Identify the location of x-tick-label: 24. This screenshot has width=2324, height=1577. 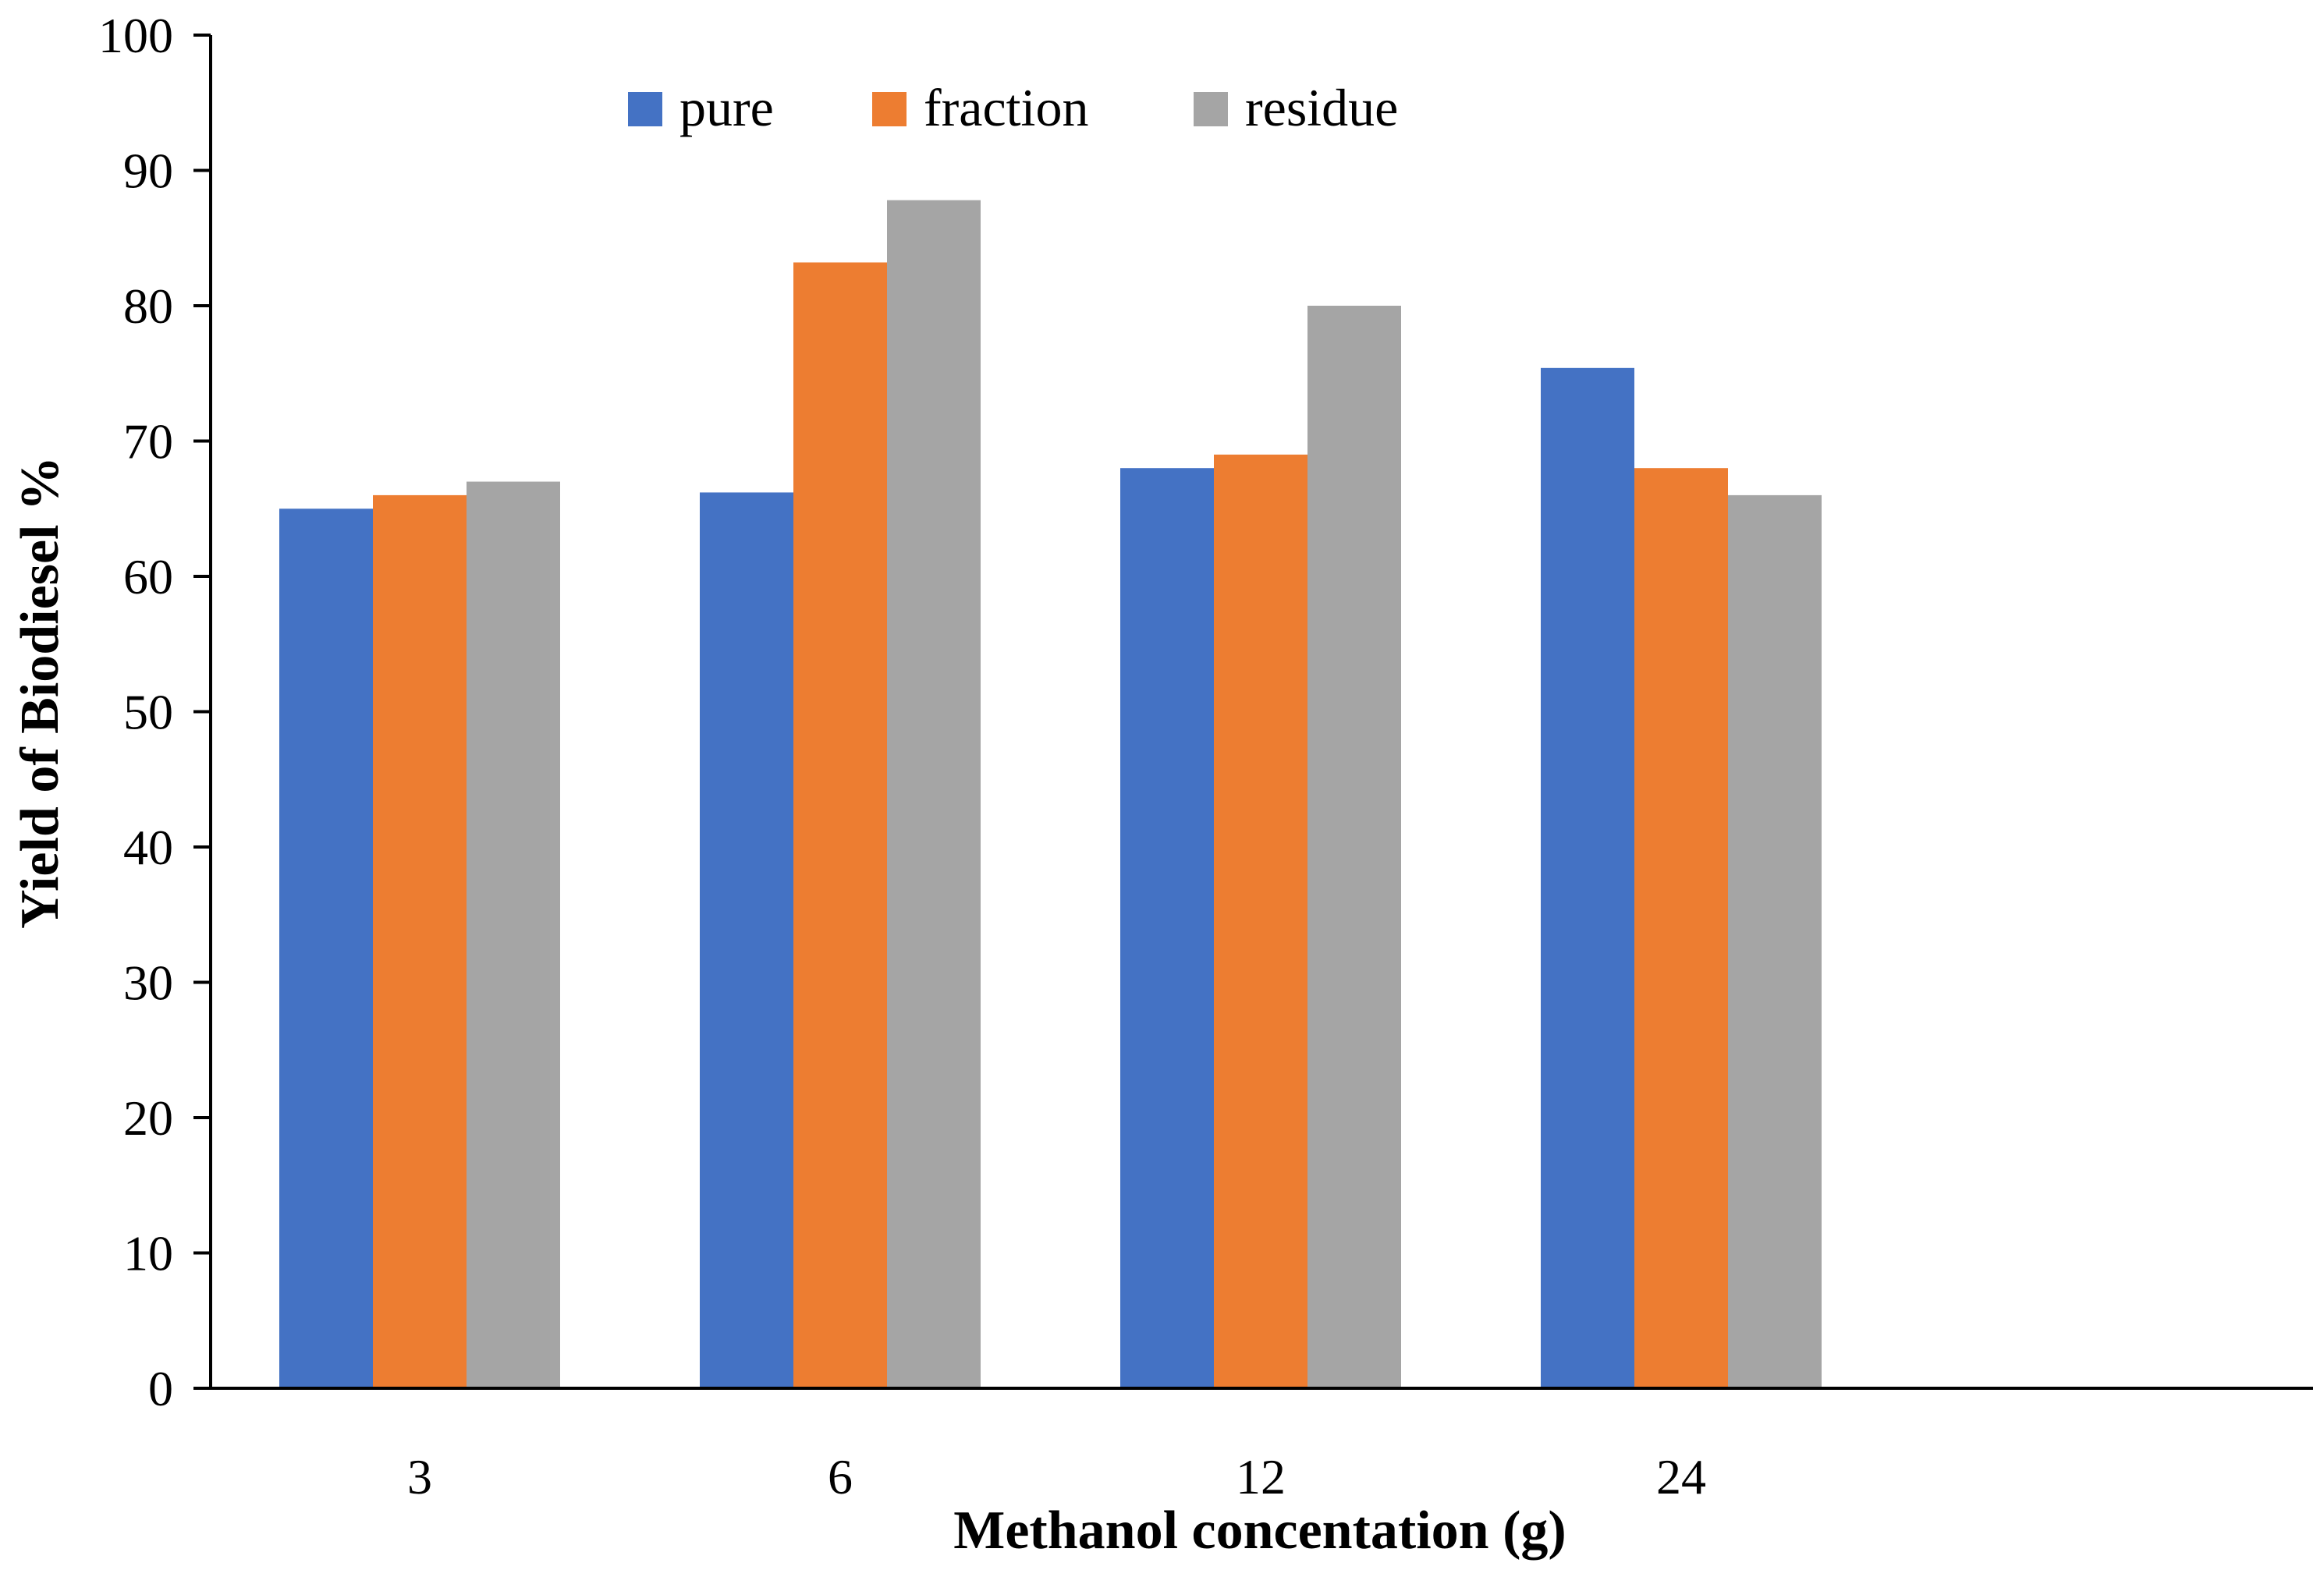
(1681, 1476).